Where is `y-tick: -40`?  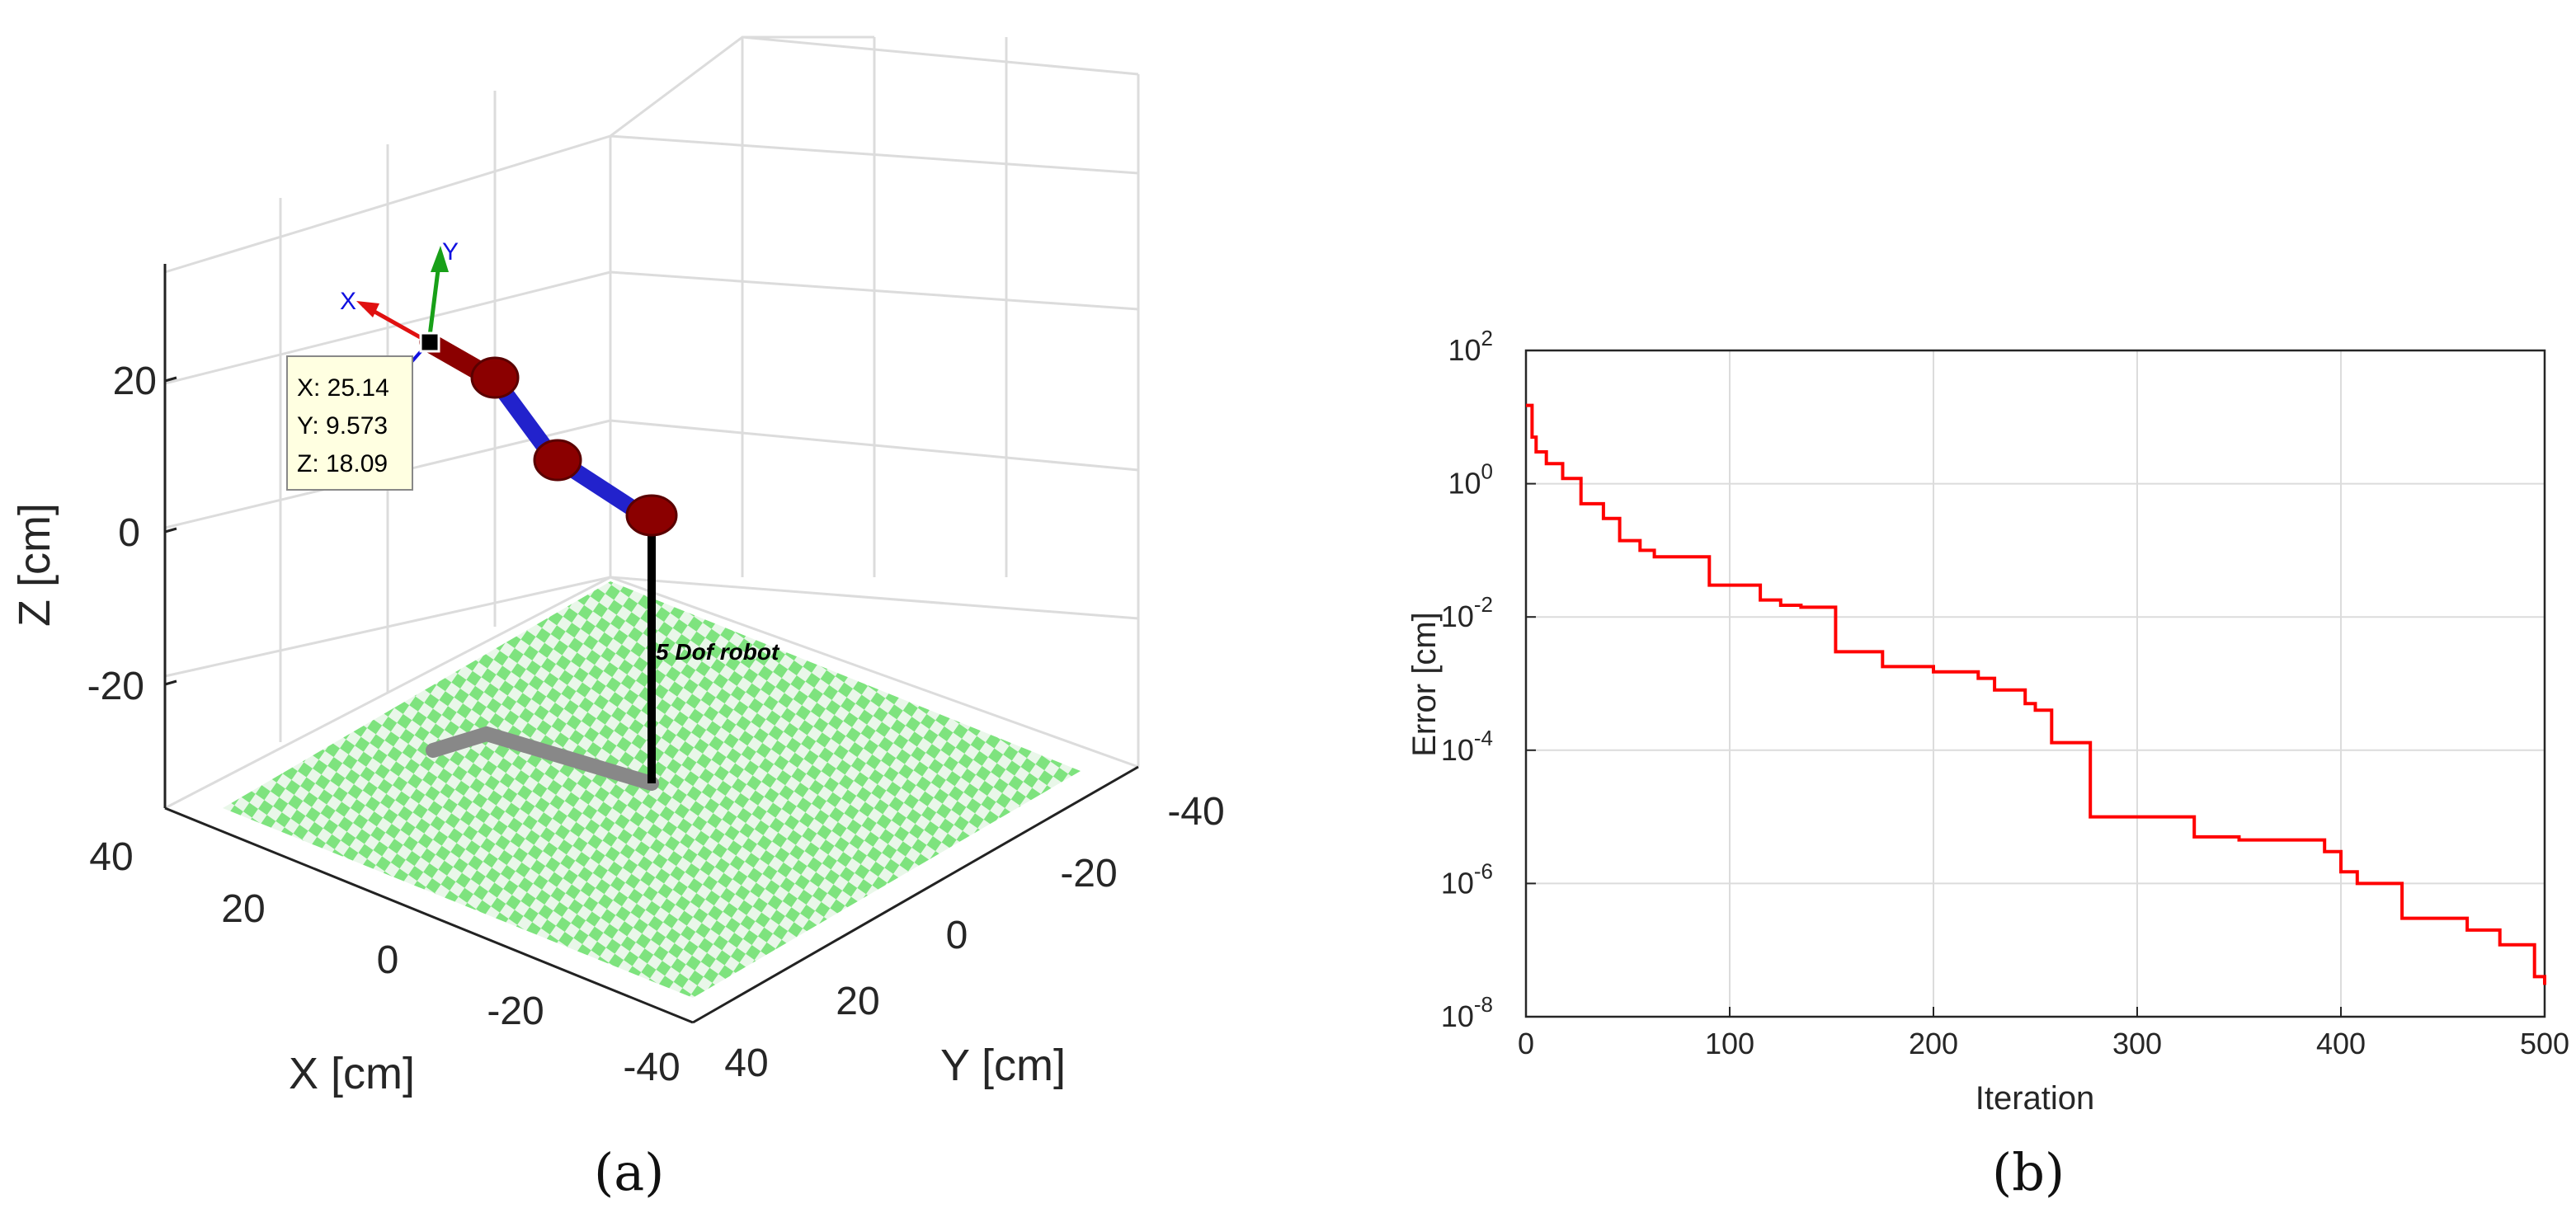 y-tick: -40 is located at coordinates (1195, 812).